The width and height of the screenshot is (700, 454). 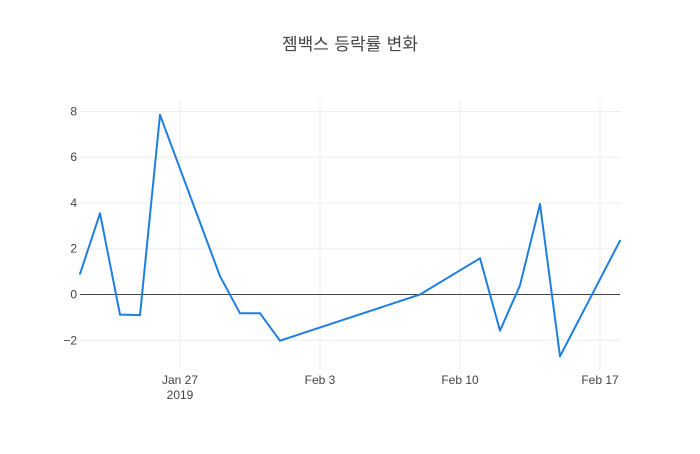 What do you see at coordinates (73, 294) in the screenshot?
I see `y-tick-label: 0` at bounding box center [73, 294].